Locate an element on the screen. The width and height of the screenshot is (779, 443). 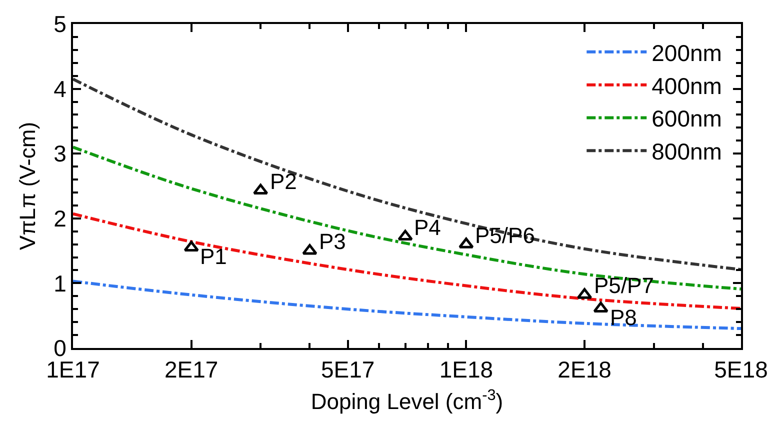
x-tick-label: 5E18 is located at coordinates (741, 369).